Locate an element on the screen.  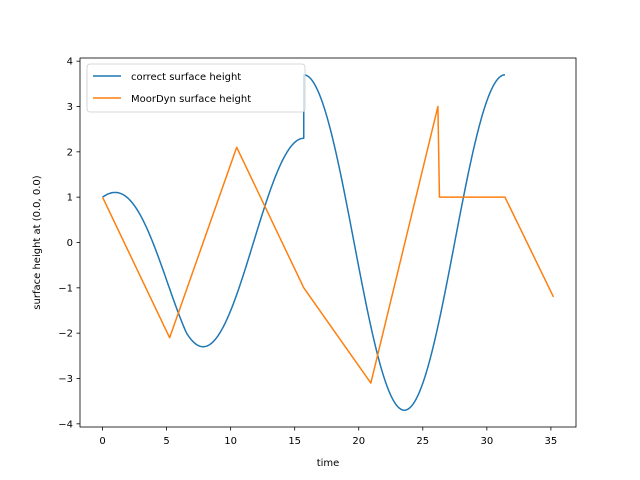
x-tick-label: 35 is located at coordinates (551, 441).